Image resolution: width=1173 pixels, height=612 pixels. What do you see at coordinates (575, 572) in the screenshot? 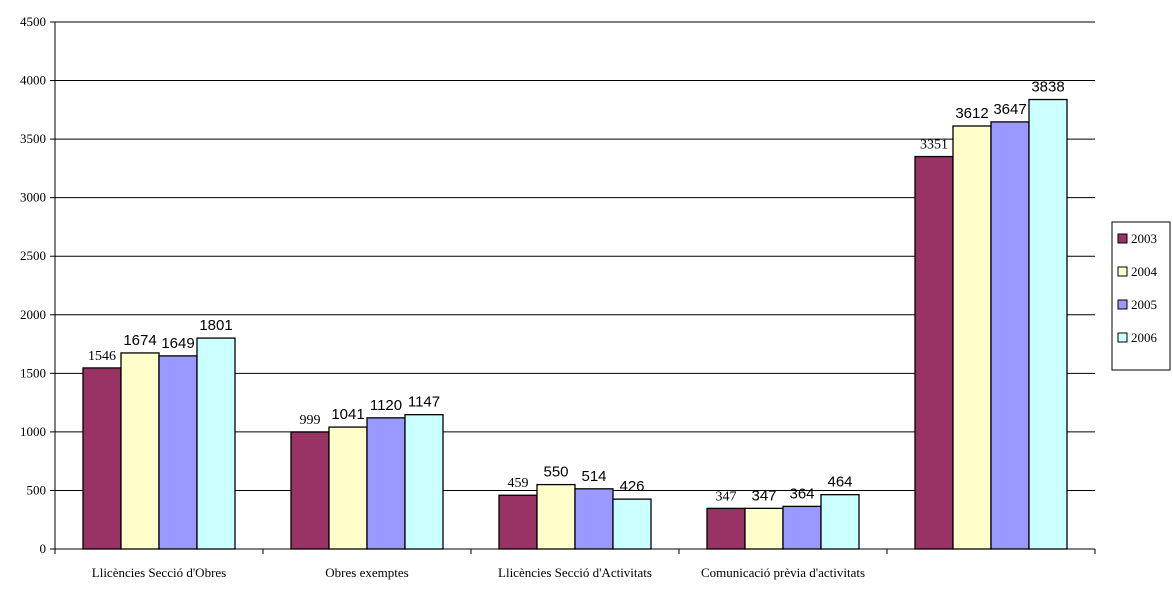
I see `x-tick-label: Llicències Secció d'Activitats` at bounding box center [575, 572].